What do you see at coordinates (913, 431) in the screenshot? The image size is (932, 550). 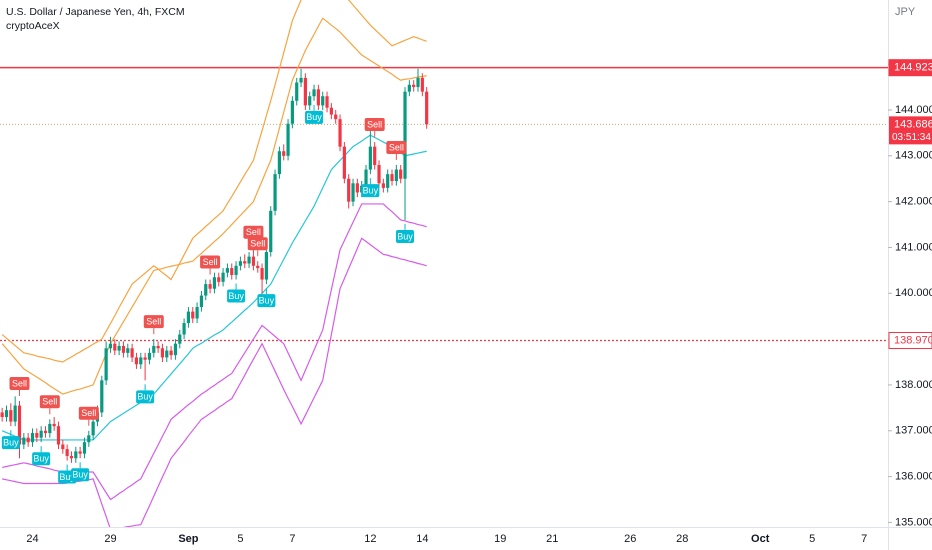 I see `y-tick-label: 137.000` at bounding box center [913, 431].